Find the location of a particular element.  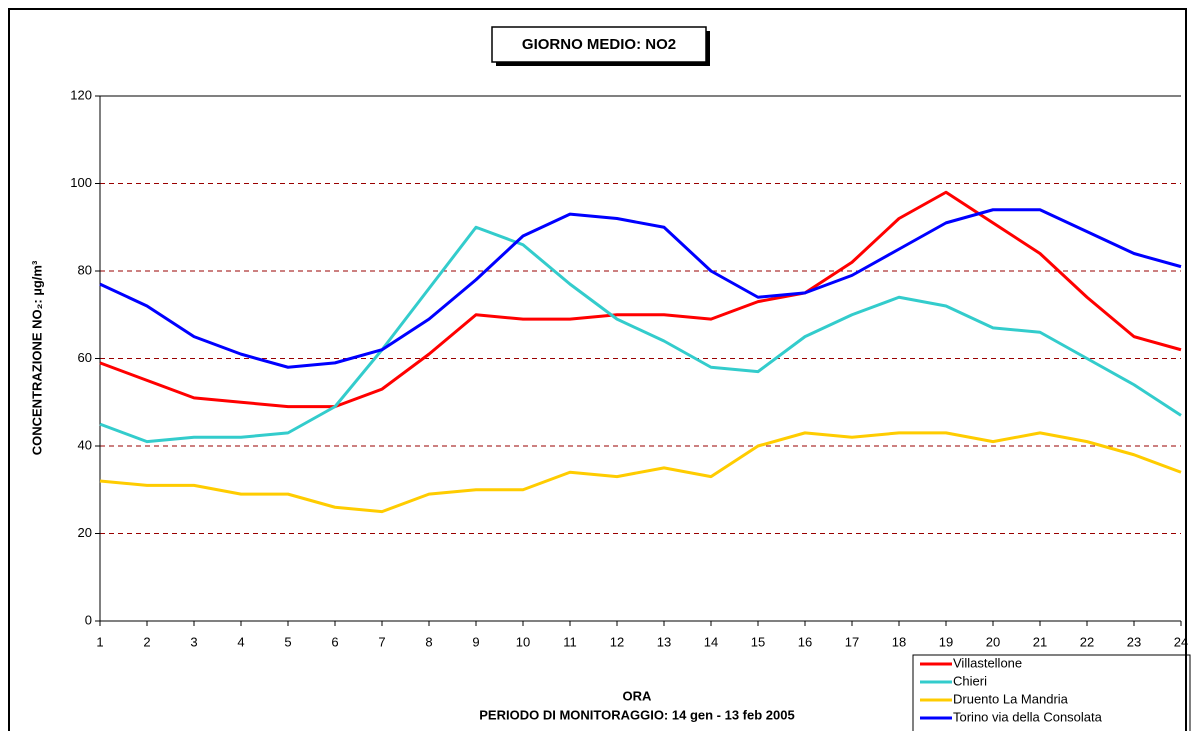

x-tick-label: 15 is located at coordinates (758, 641).